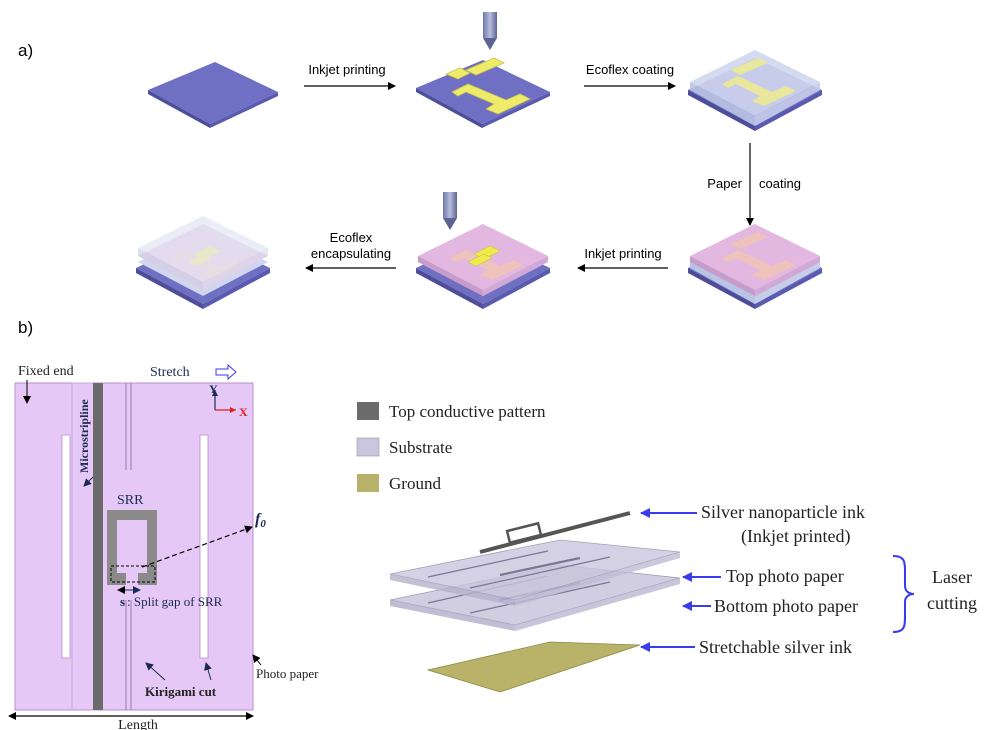 The width and height of the screenshot is (997, 730). I want to click on legend-label-ground: Ground, so click(415, 483).